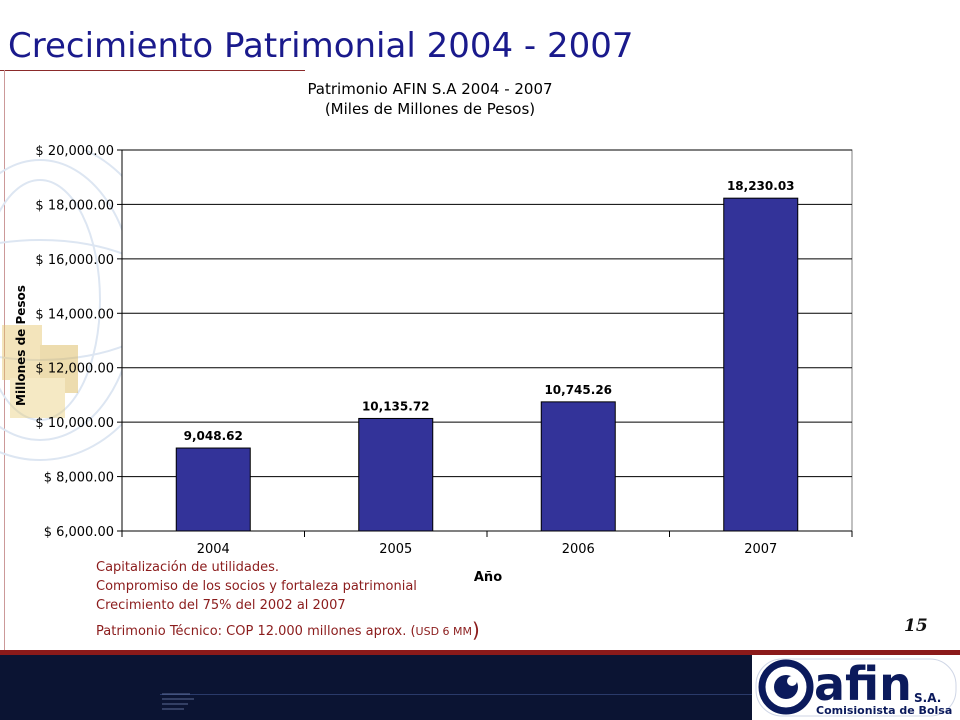 The width and height of the screenshot is (960, 720). What do you see at coordinates (74, 423) in the screenshot?
I see `y-tick-label: $ 10,000.00` at bounding box center [74, 423].